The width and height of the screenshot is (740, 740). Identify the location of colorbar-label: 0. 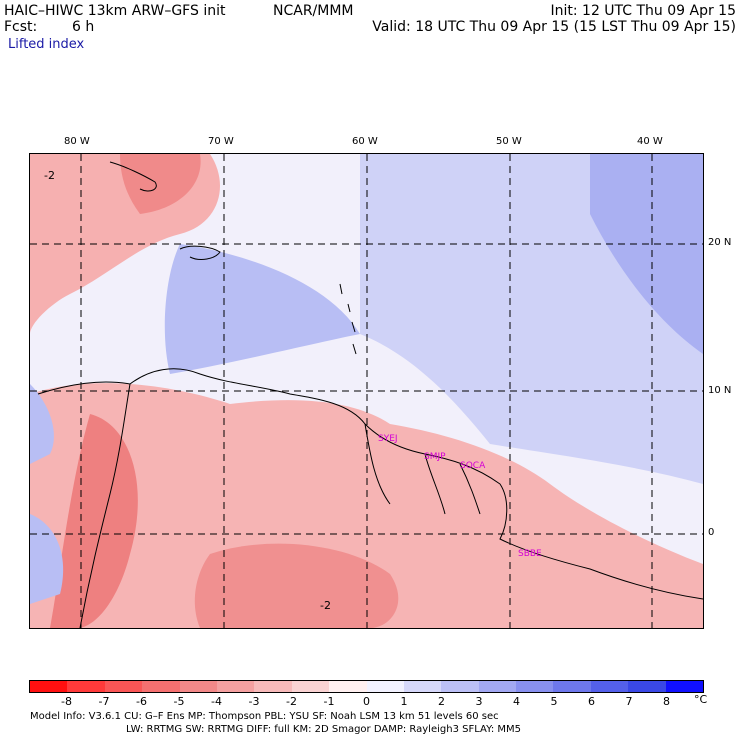
(366, 701).